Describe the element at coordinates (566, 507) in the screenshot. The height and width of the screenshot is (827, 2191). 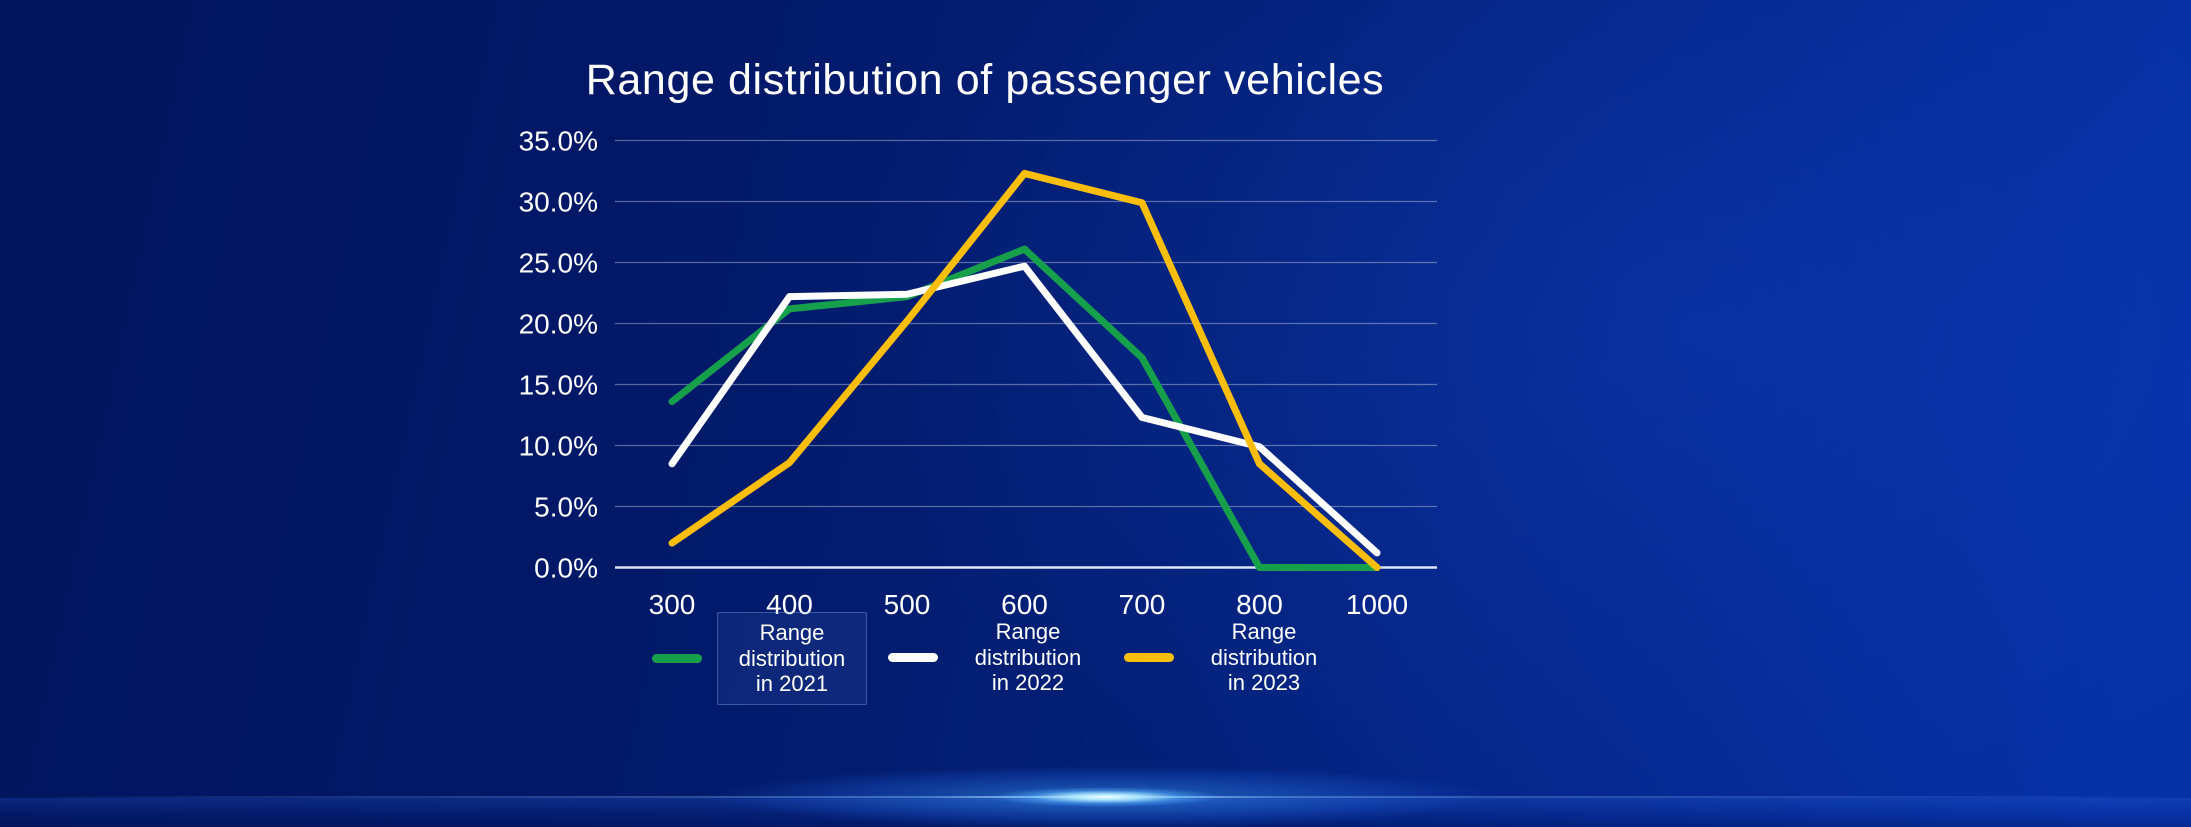
I see `y-tick-label: 5.0%` at that location.